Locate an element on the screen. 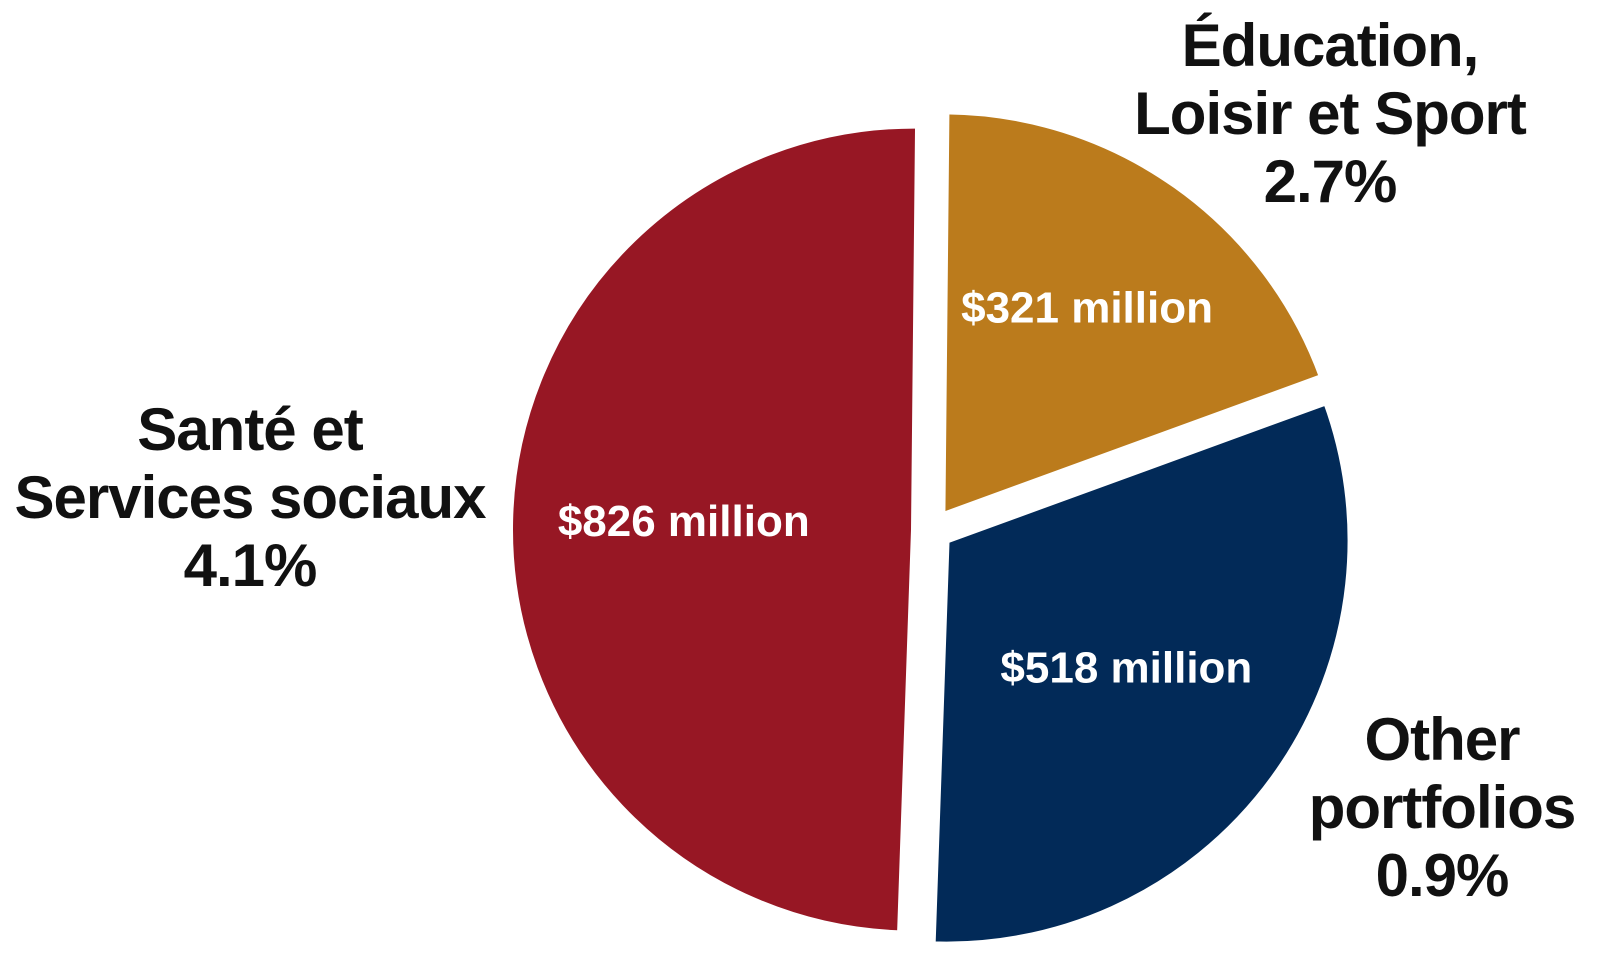 The height and width of the screenshot is (956, 1614). slice-label-sante: Santé et Services sociaux 4.1% is located at coordinates (250, 498).